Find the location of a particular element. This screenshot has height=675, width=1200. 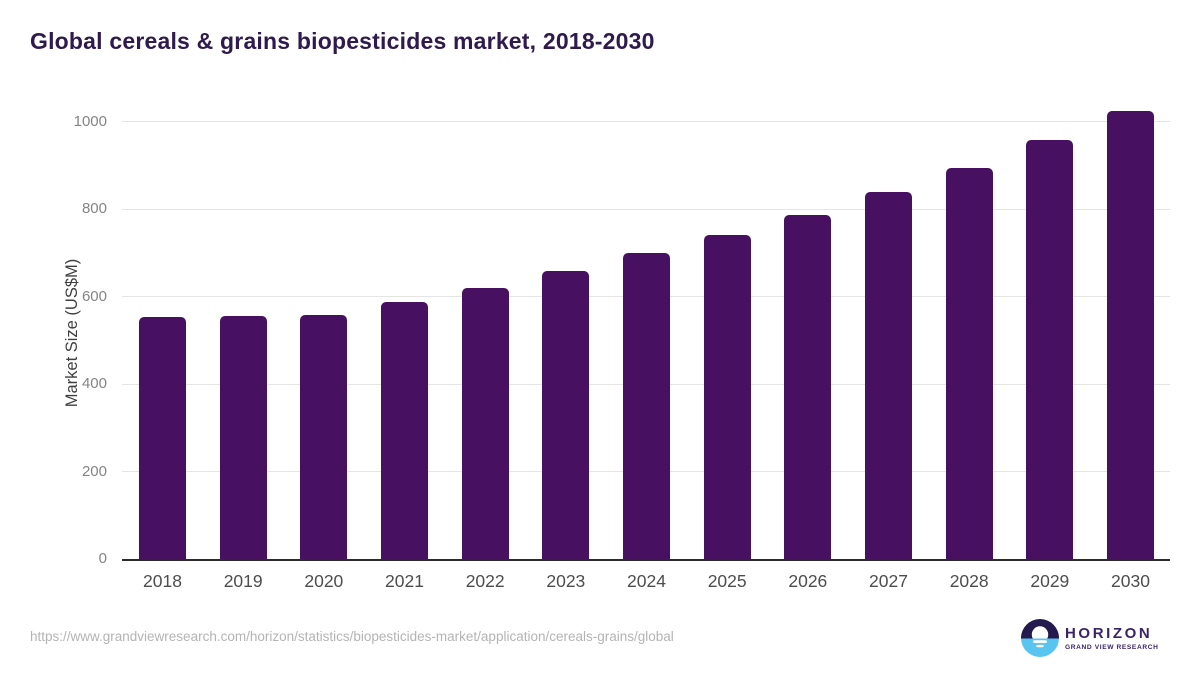

bar-2028 is located at coordinates (969, 363).